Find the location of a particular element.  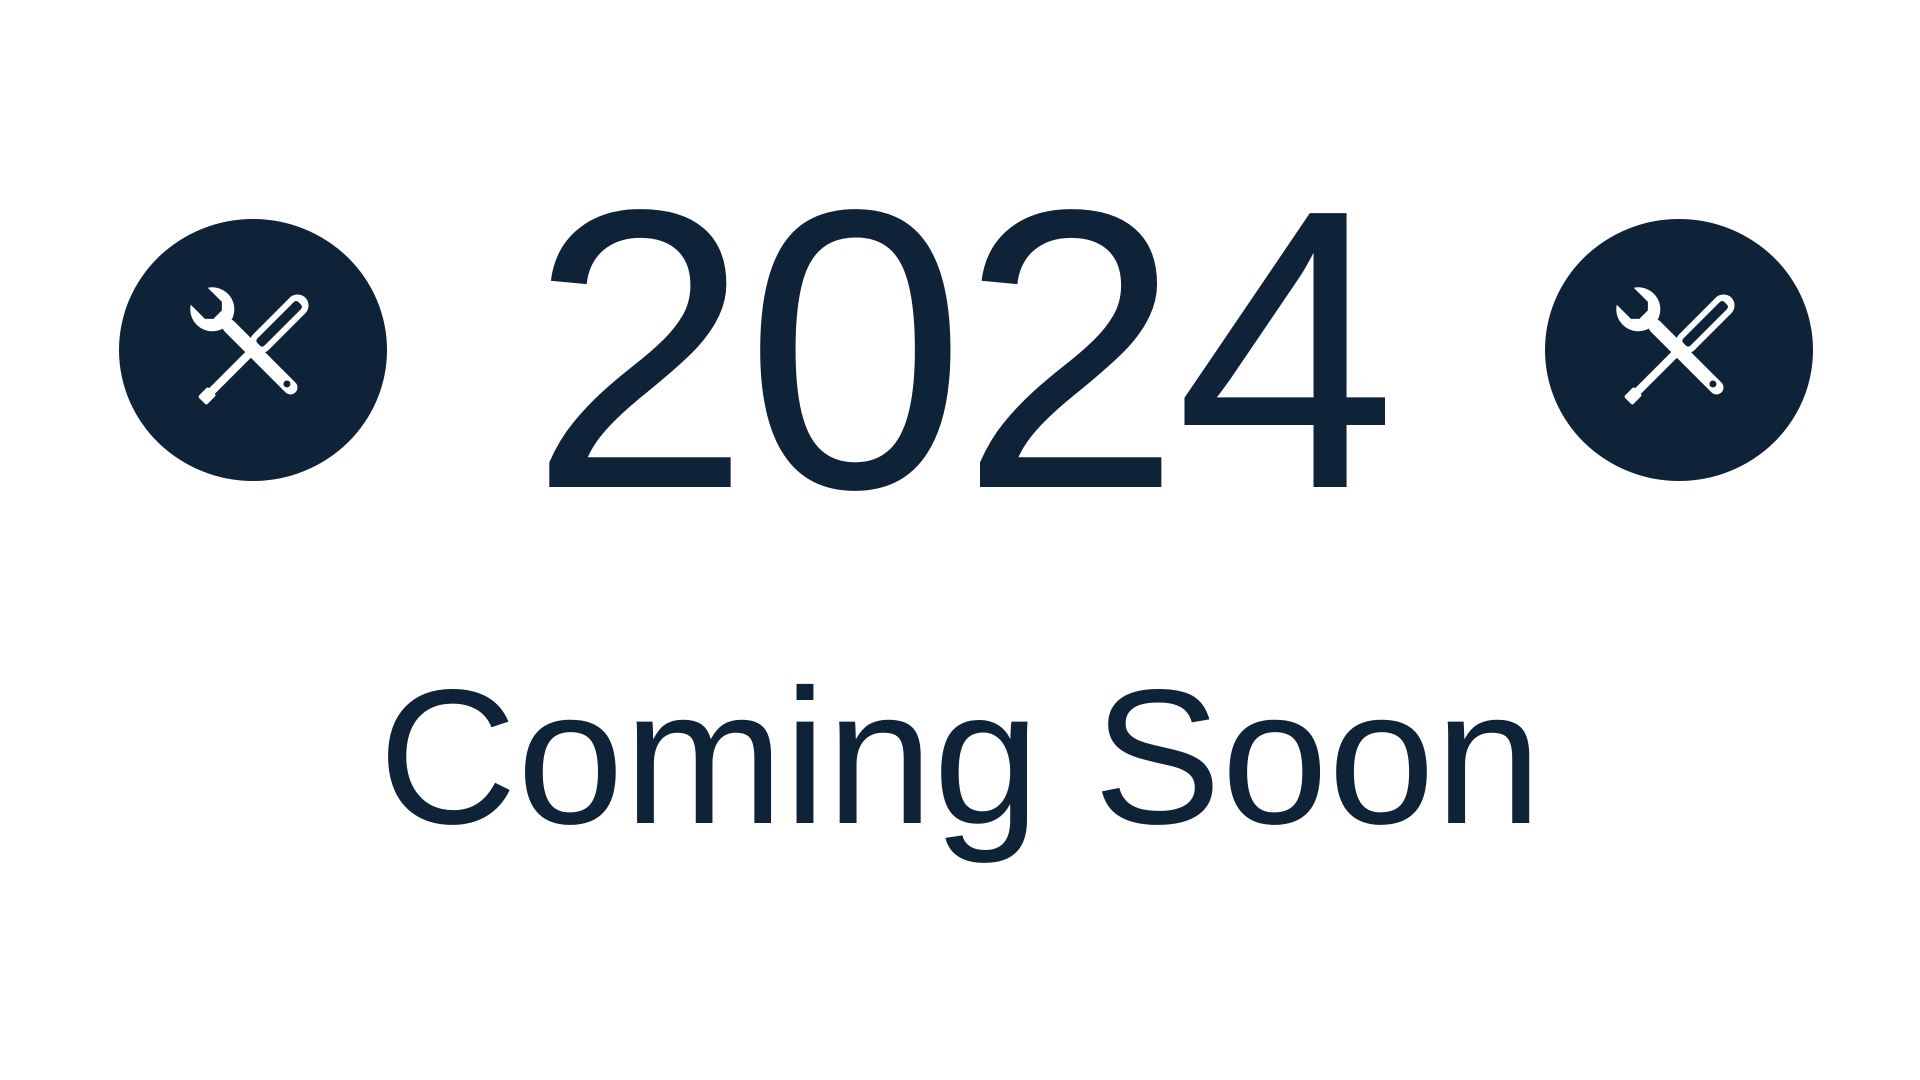

tools-badge-right is located at coordinates (1679, 350).